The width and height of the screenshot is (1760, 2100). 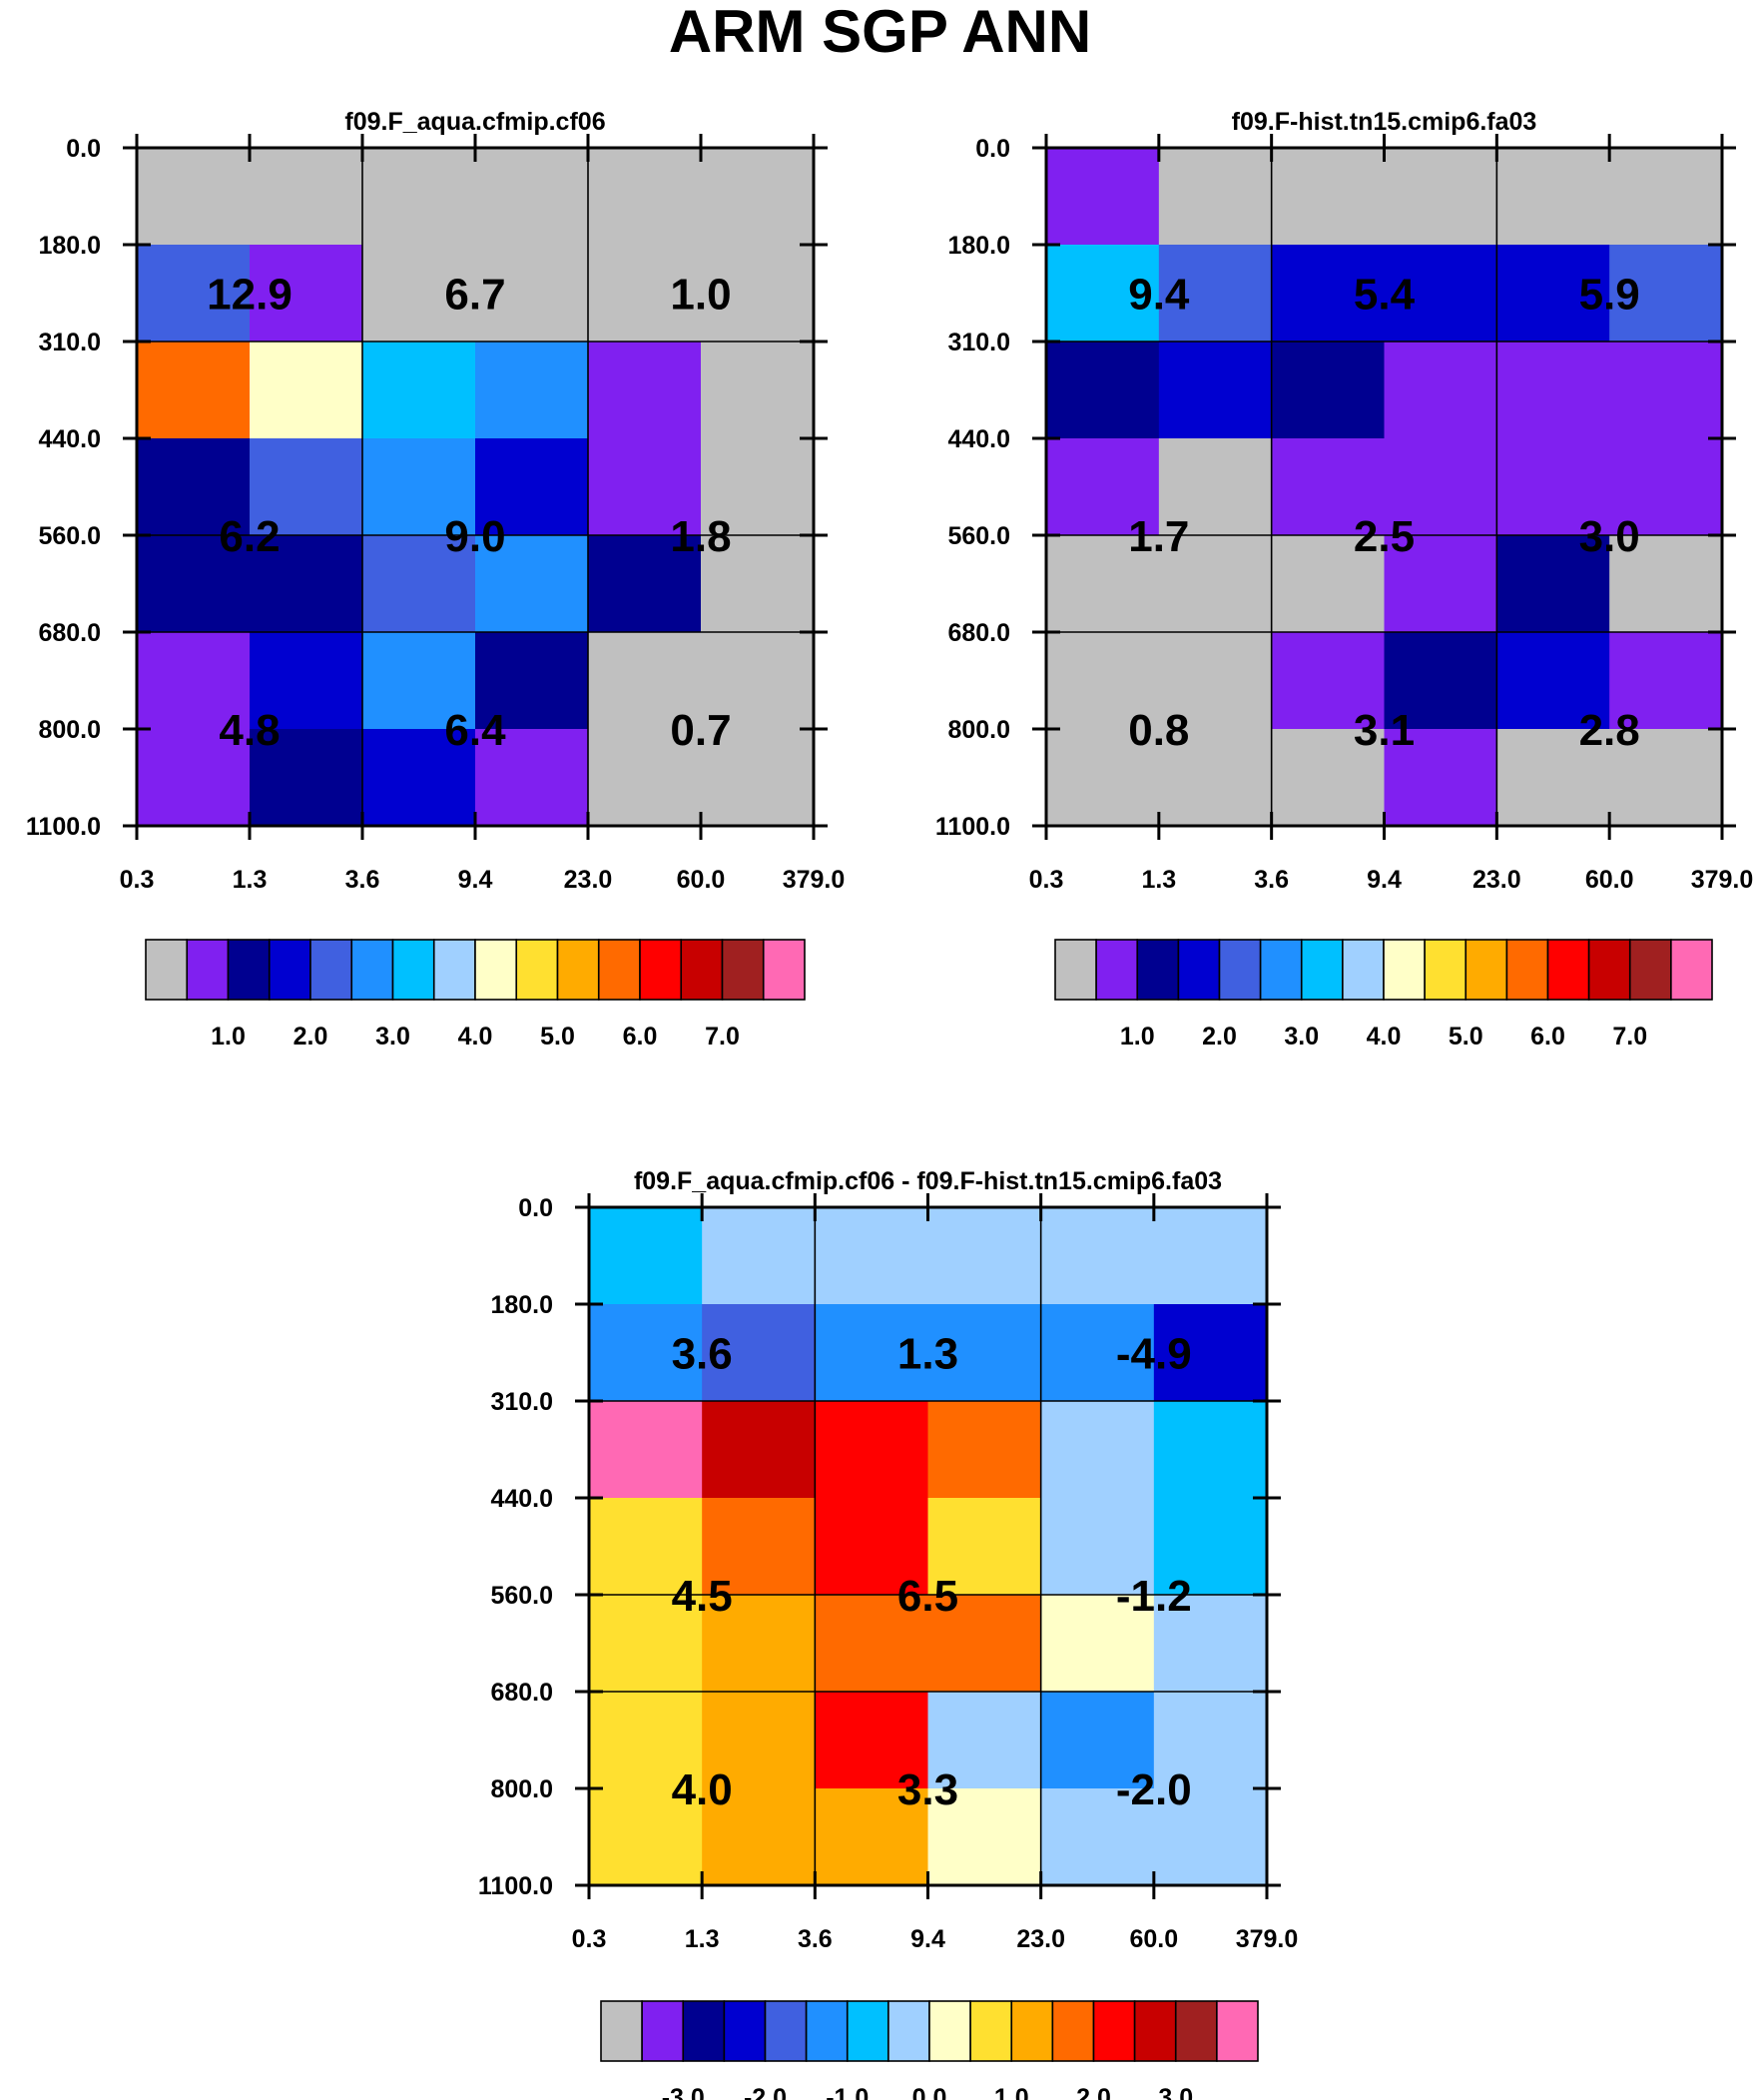 What do you see at coordinates (1219, 1036) in the screenshot?
I see `colorbar-label: 2.0` at bounding box center [1219, 1036].